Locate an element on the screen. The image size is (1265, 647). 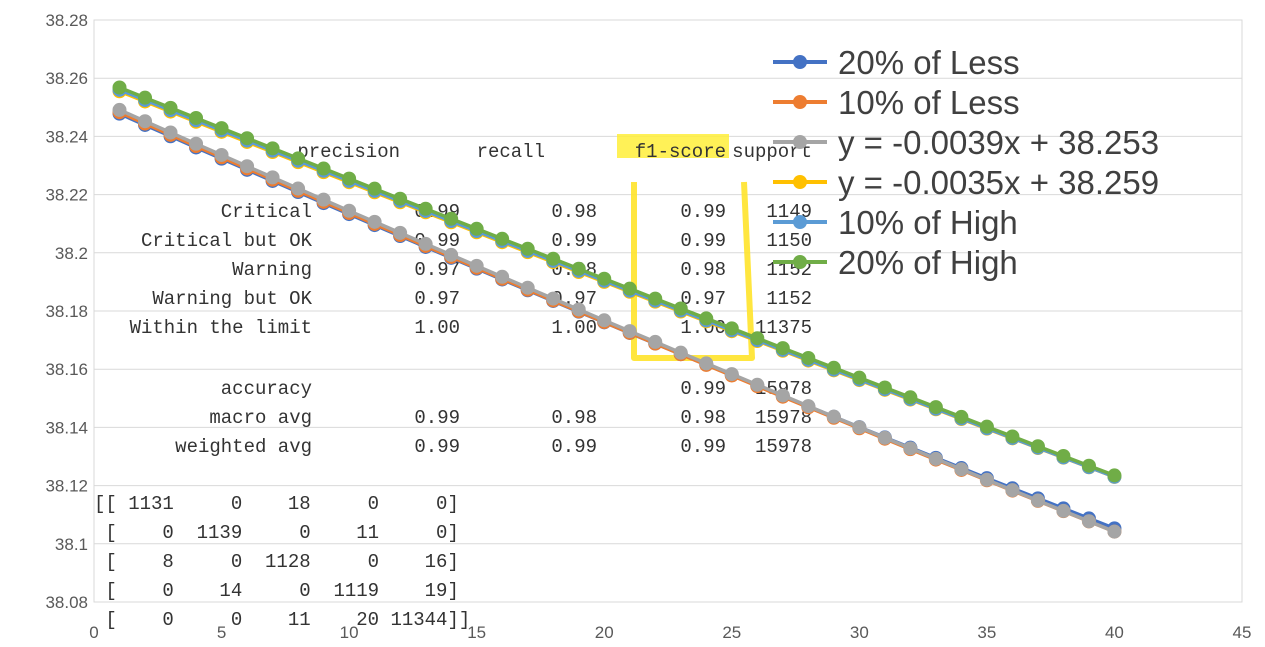
report-row-label: Warning is located at coordinates (272, 270).